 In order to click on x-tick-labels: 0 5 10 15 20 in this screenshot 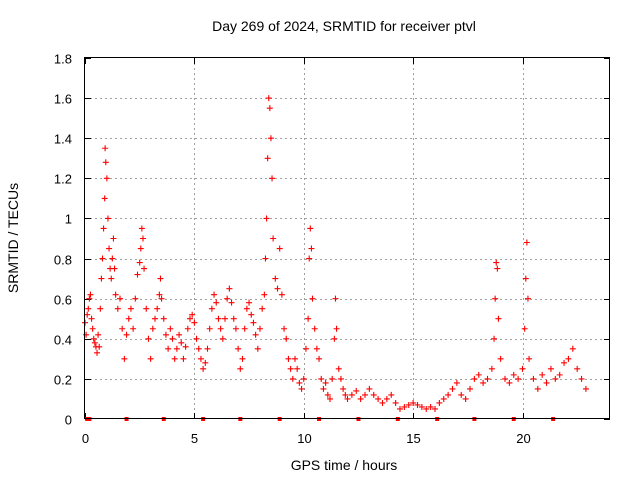, I will do `click(306, 438)`.